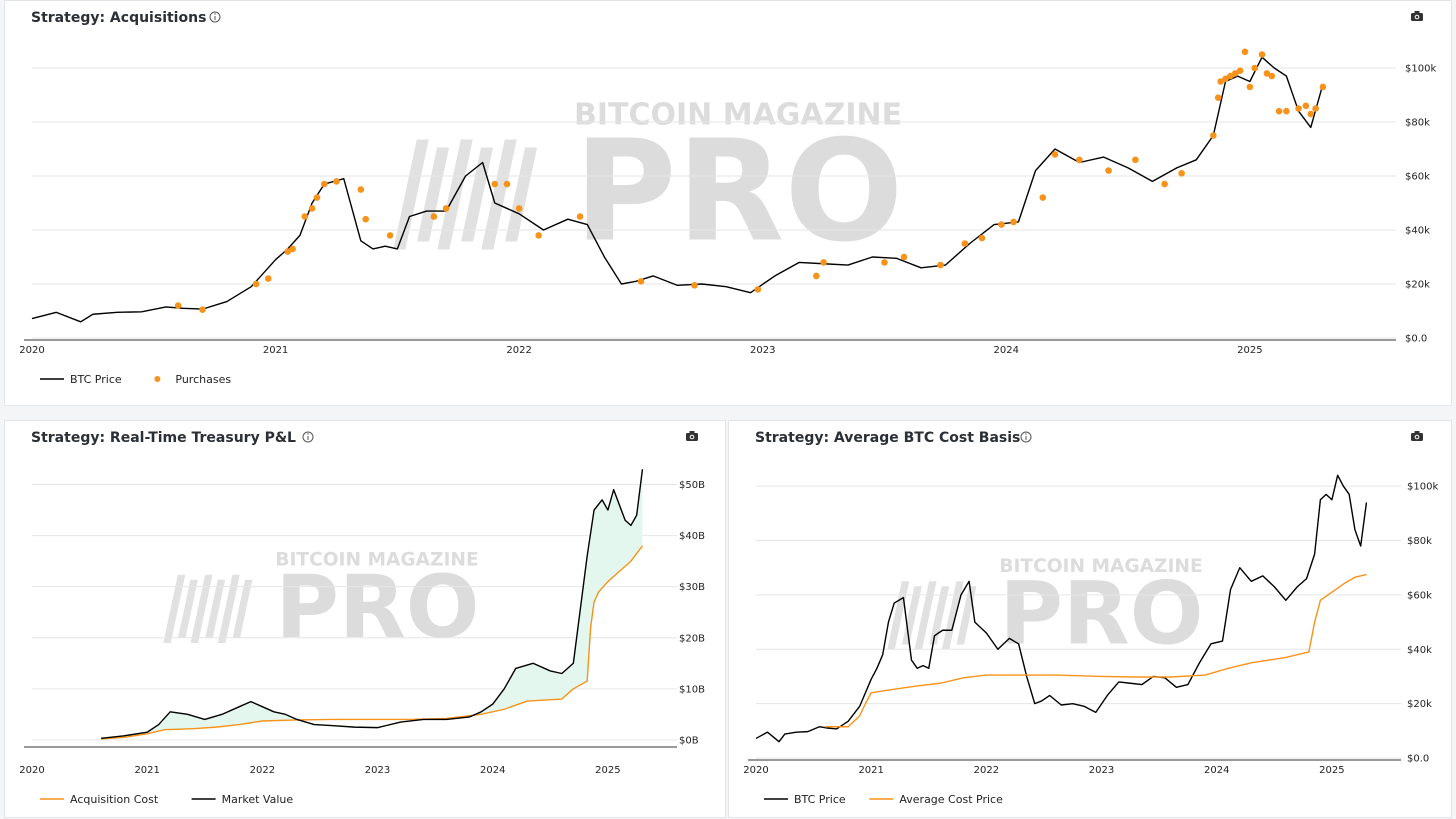 This screenshot has height=819, width=1456. What do you see at coordinates (692, 485) in the screenshot?
I see `y-tick-label: $50B` at bounding box center [692, 485].